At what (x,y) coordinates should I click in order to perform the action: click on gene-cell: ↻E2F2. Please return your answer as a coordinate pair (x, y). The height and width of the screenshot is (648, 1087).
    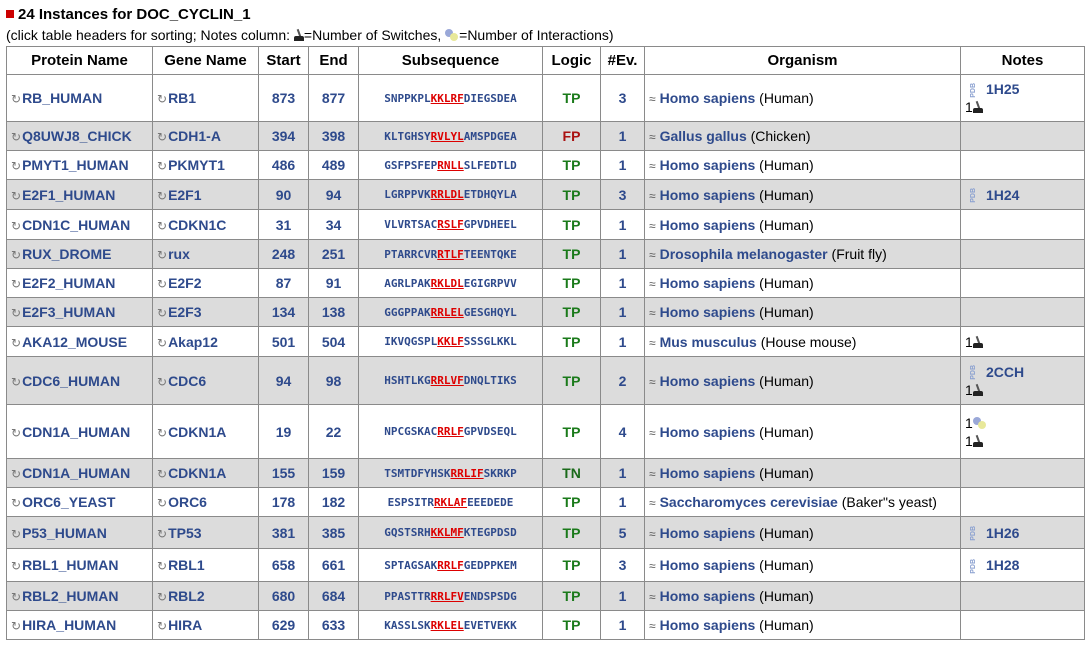
    Looking at the image, I should click on (205, 283).